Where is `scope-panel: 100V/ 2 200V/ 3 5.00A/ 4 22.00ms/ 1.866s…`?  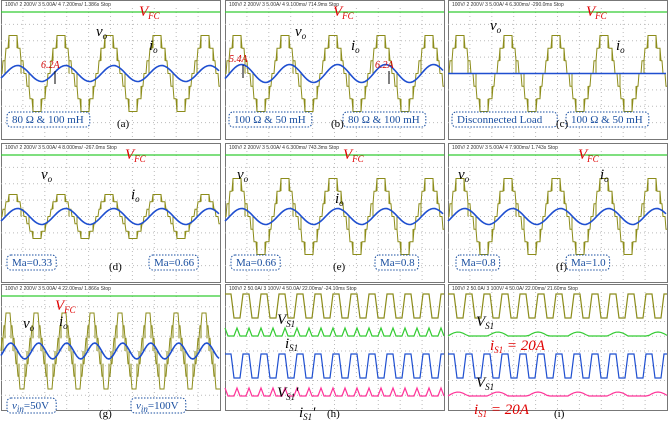
scope-panel: 100V/ 2 200V/ 3 5.00A/ 4 22.00ms/ 1.866s… is located at coordinates (110, 352).